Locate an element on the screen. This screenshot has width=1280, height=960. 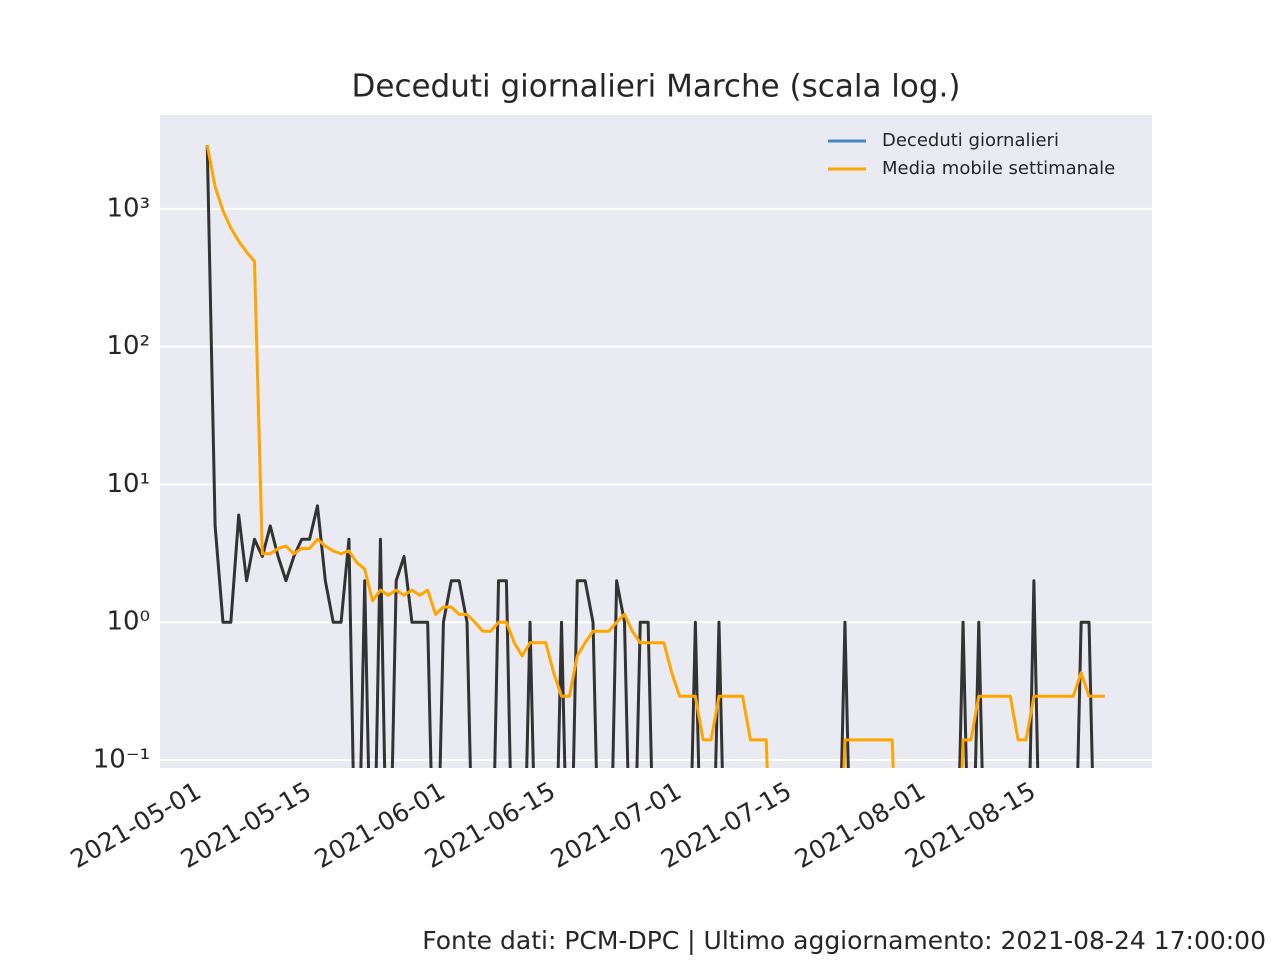
legend-label: Deceduti giornalieri is located at coordinates (970, 140).